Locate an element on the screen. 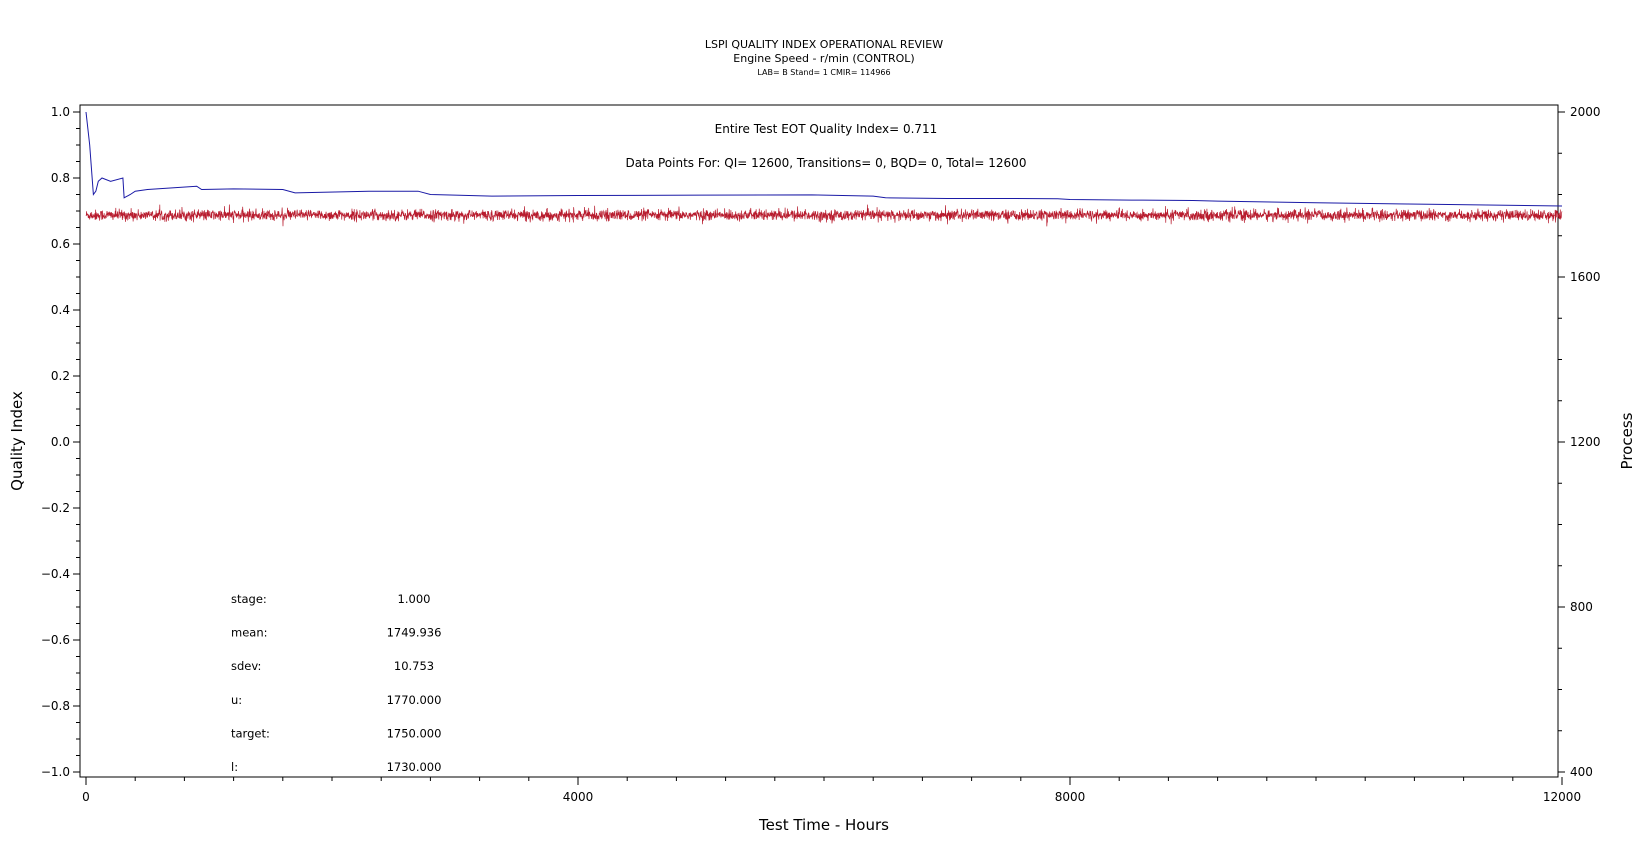 The width and height of the screenshot is (1648, 845). y-left-tick-label: −1.0 is located at coordinates (55, 772).